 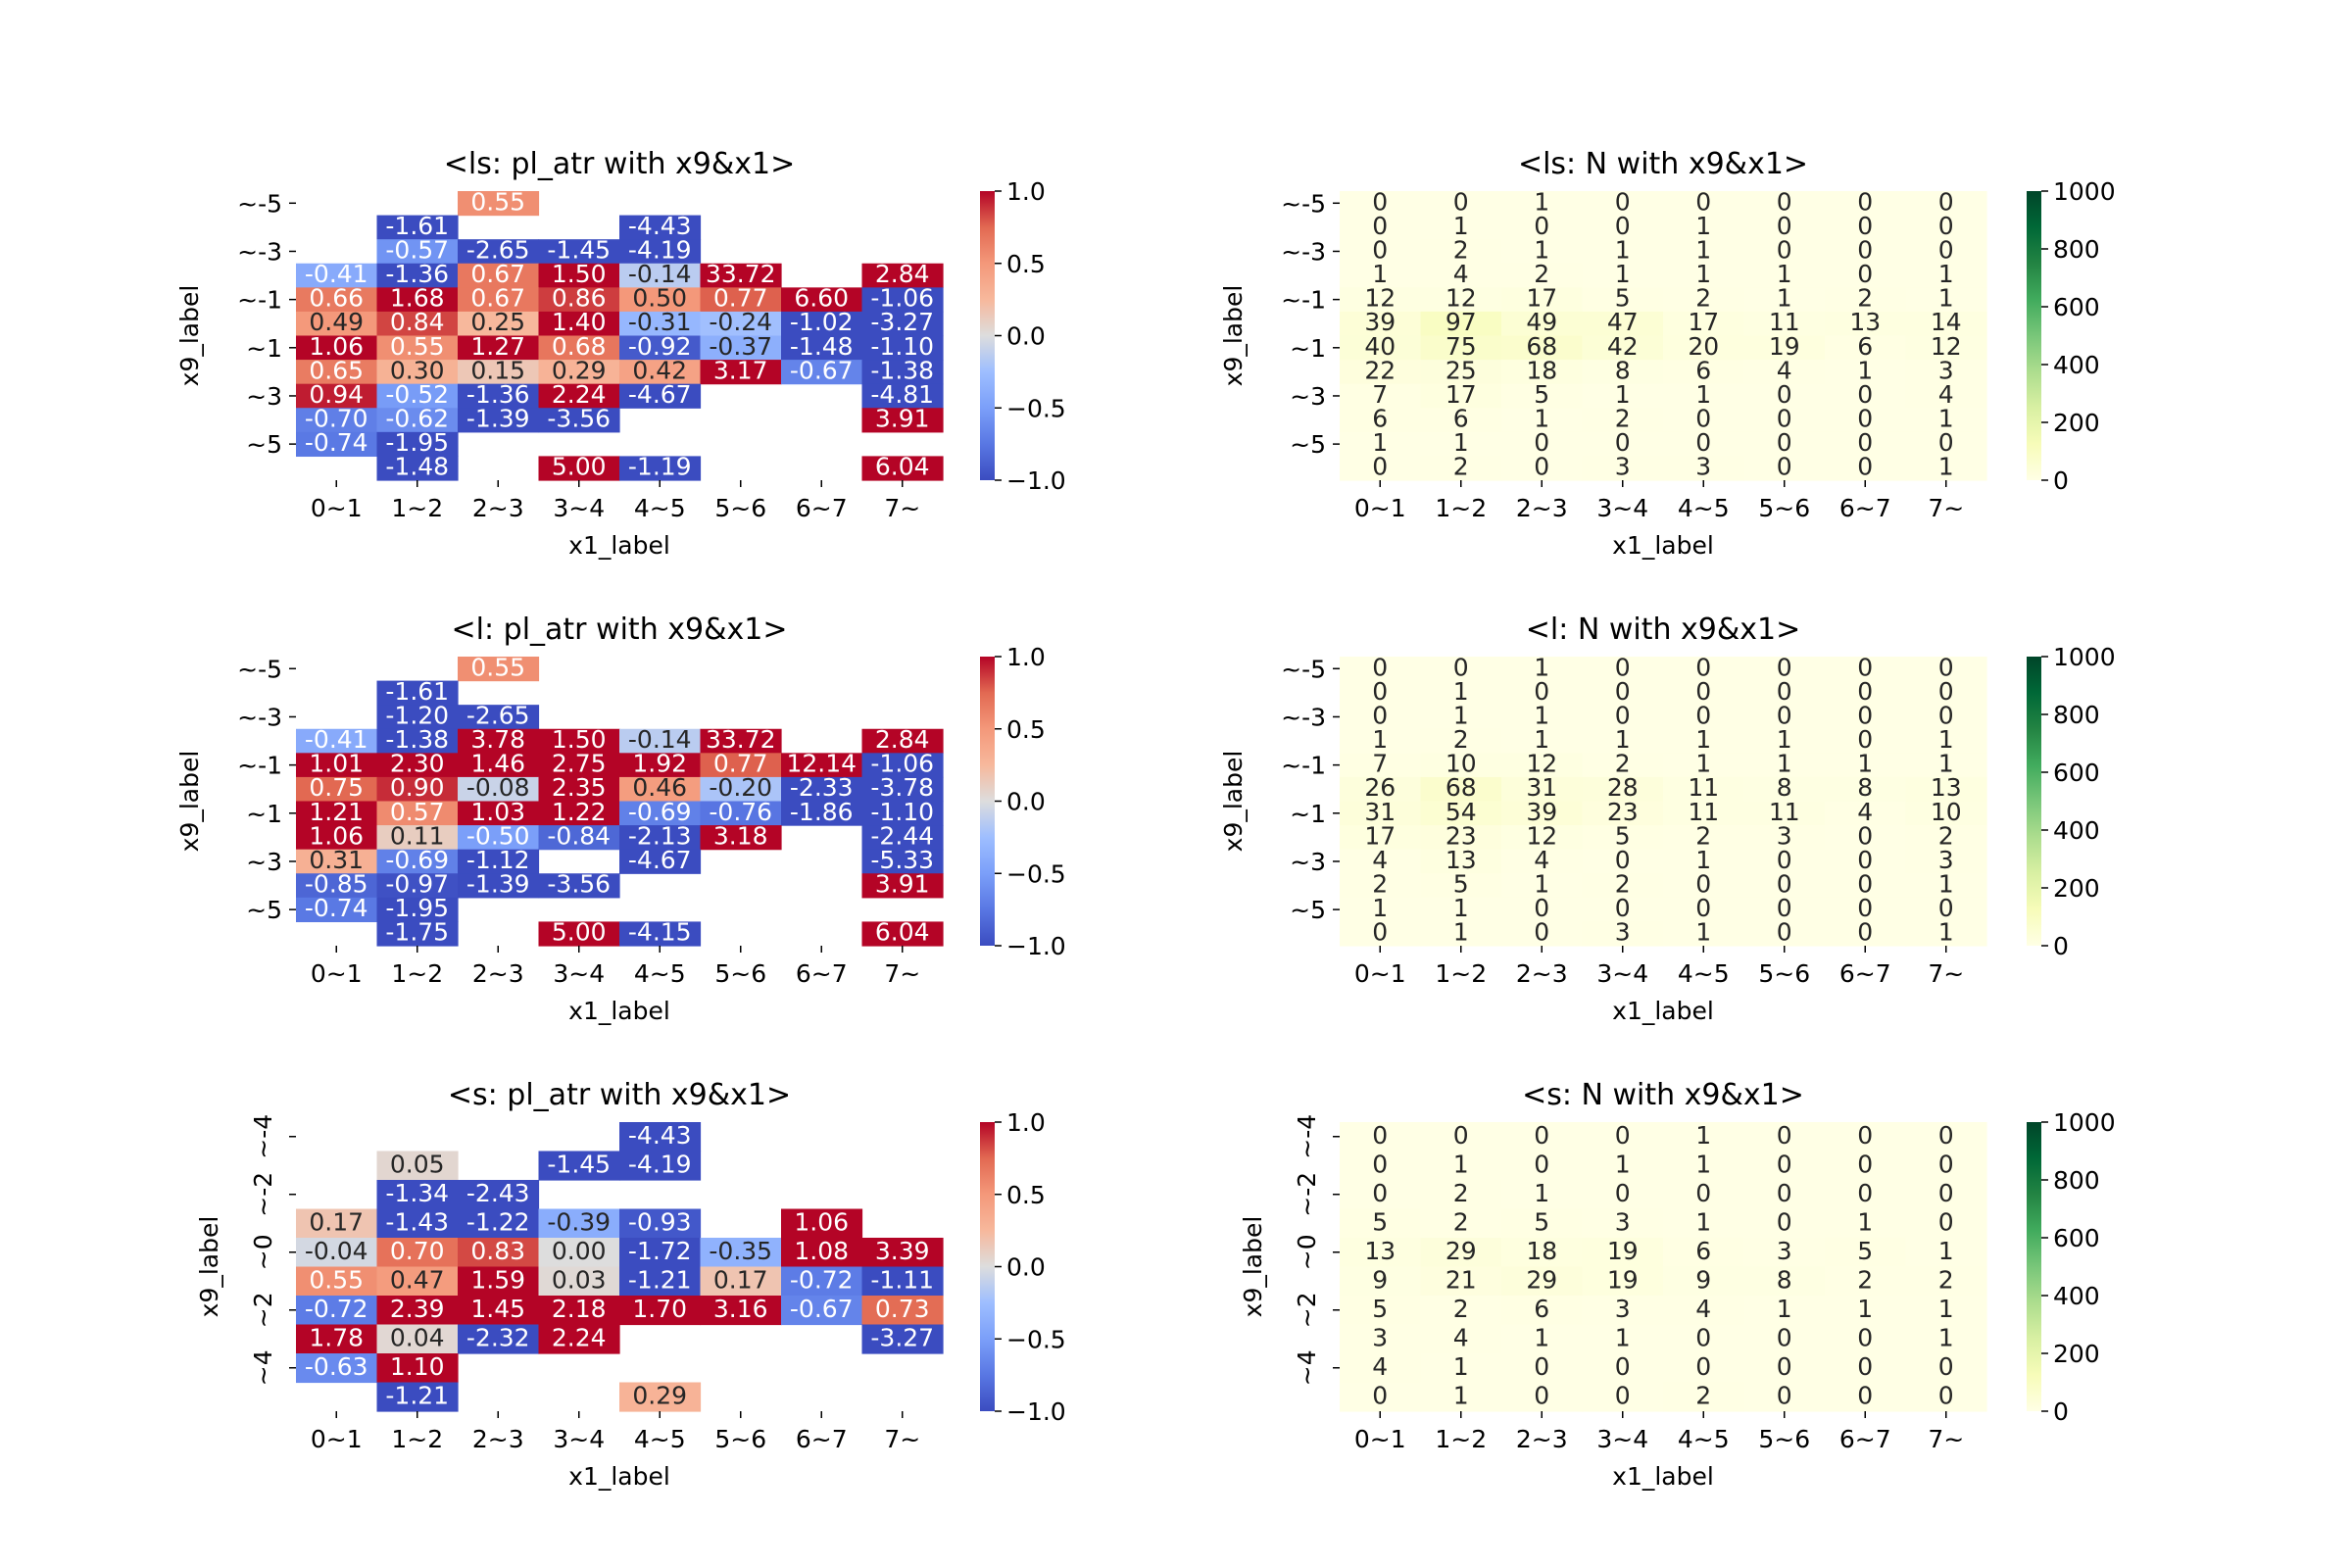 I want to click on cell-value-label: 0.47, so click(x=417, y=1279).